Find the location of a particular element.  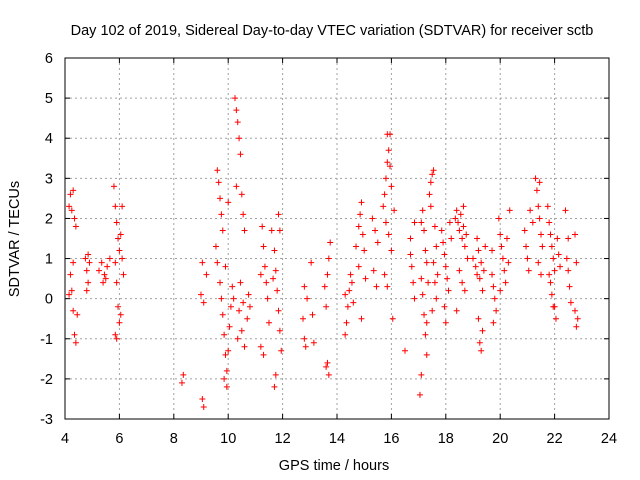

x-tick-label: 4 is located at coordinates (65, 439).